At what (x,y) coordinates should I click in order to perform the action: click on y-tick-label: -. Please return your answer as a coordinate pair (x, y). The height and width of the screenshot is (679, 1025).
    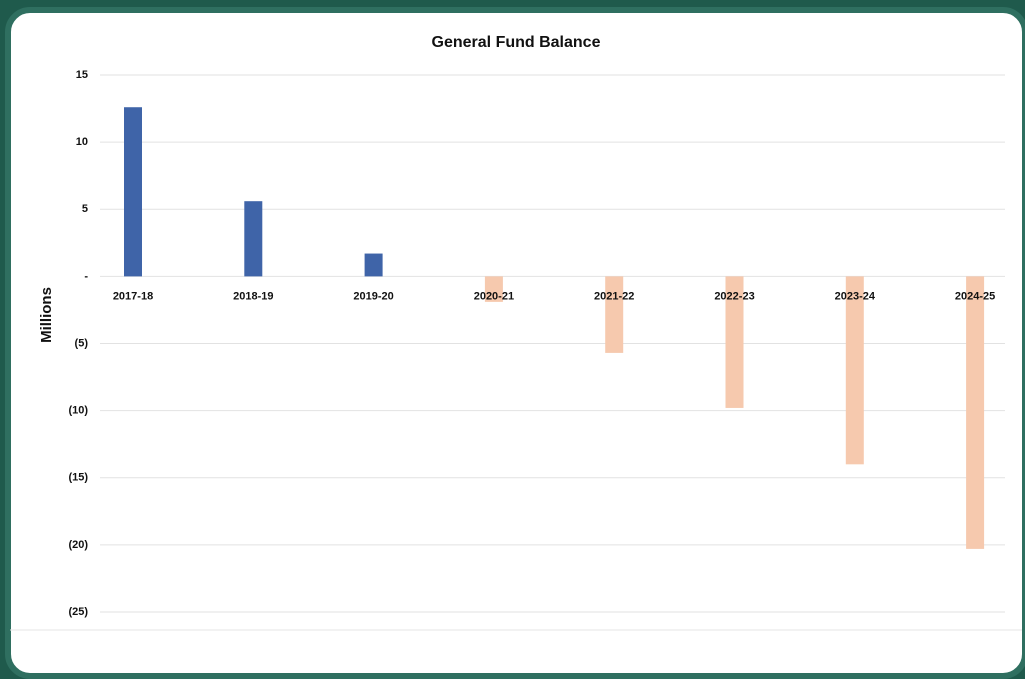
    Looking at the image, I should click on (86, 276).